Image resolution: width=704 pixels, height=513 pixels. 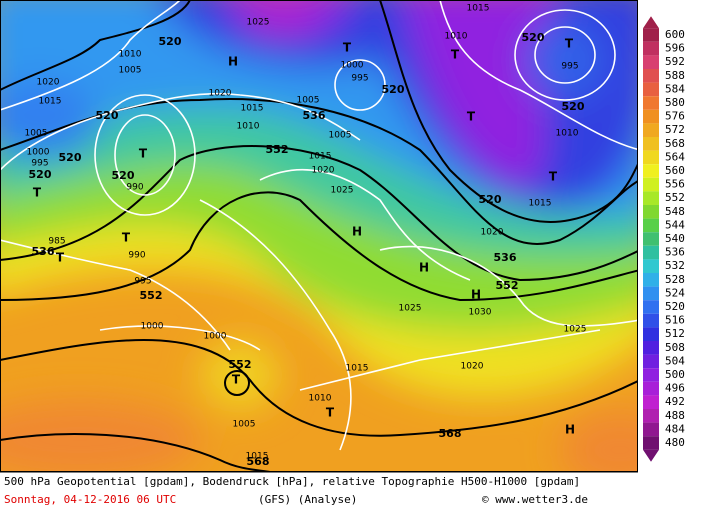 I want to click on legend-label: 596, so click(x=675, y=48).